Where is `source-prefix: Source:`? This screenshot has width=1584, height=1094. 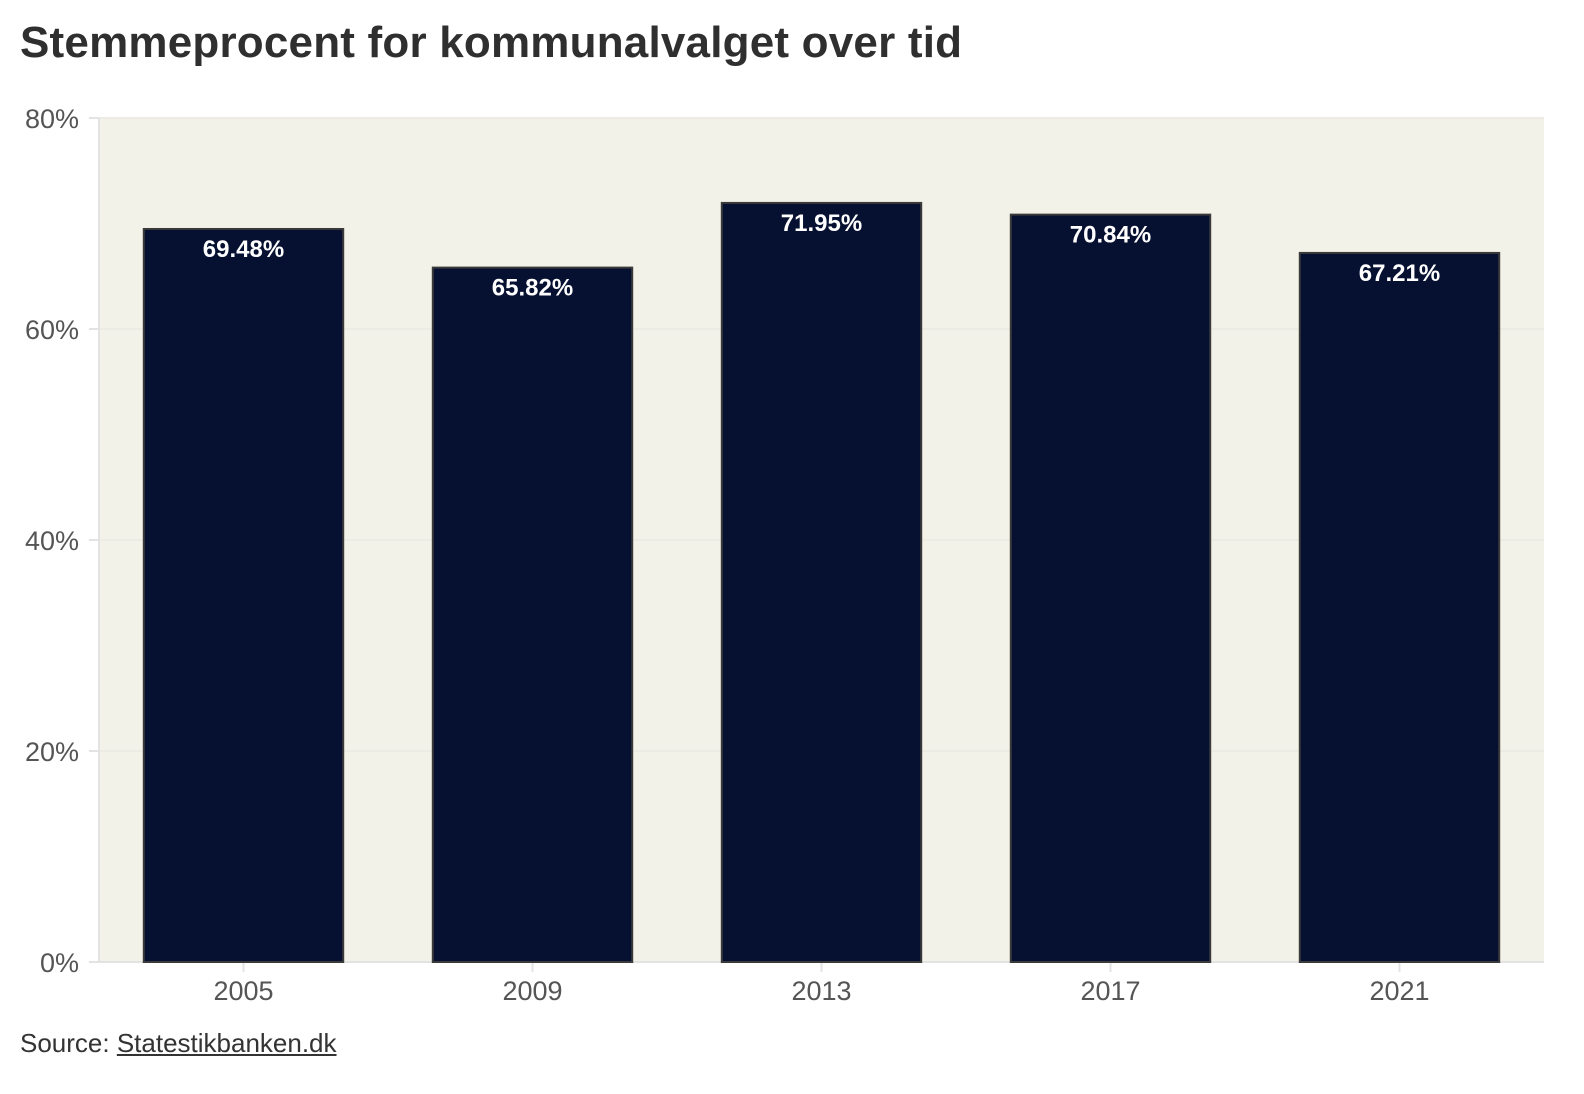
source-prefix: Source: is located at coordinates (68, 1043).